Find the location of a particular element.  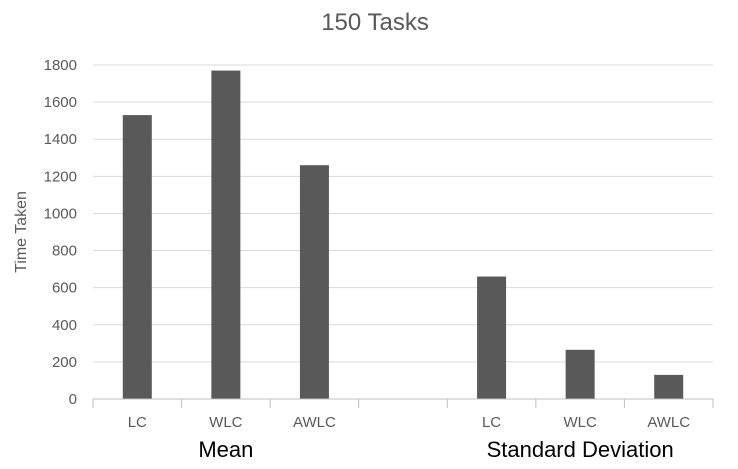

x-tick-labels: LC WLC AWLC LC WLC AWLC is located at coordinates (409, 422).